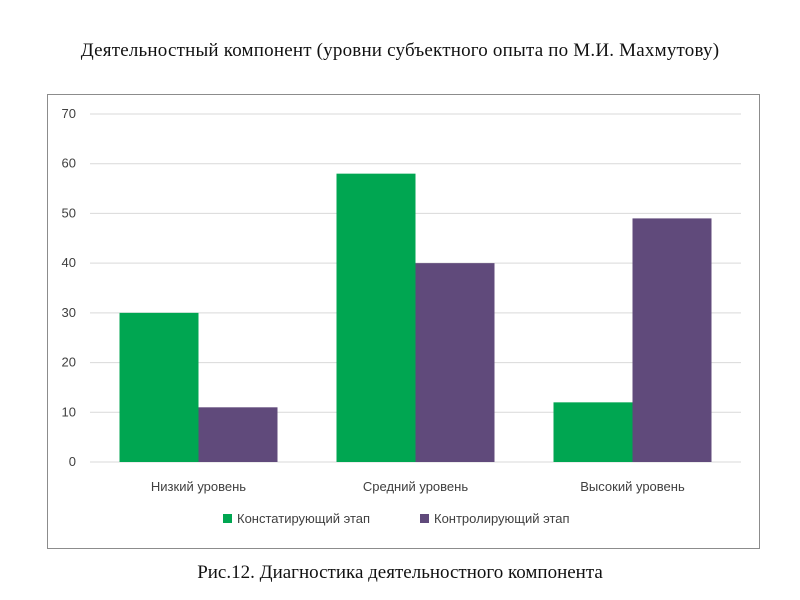 Image resolution: width=800 pixels, height=600 pixels. I want to click on legend-label: Констатирующий этап, so click(303, 518).